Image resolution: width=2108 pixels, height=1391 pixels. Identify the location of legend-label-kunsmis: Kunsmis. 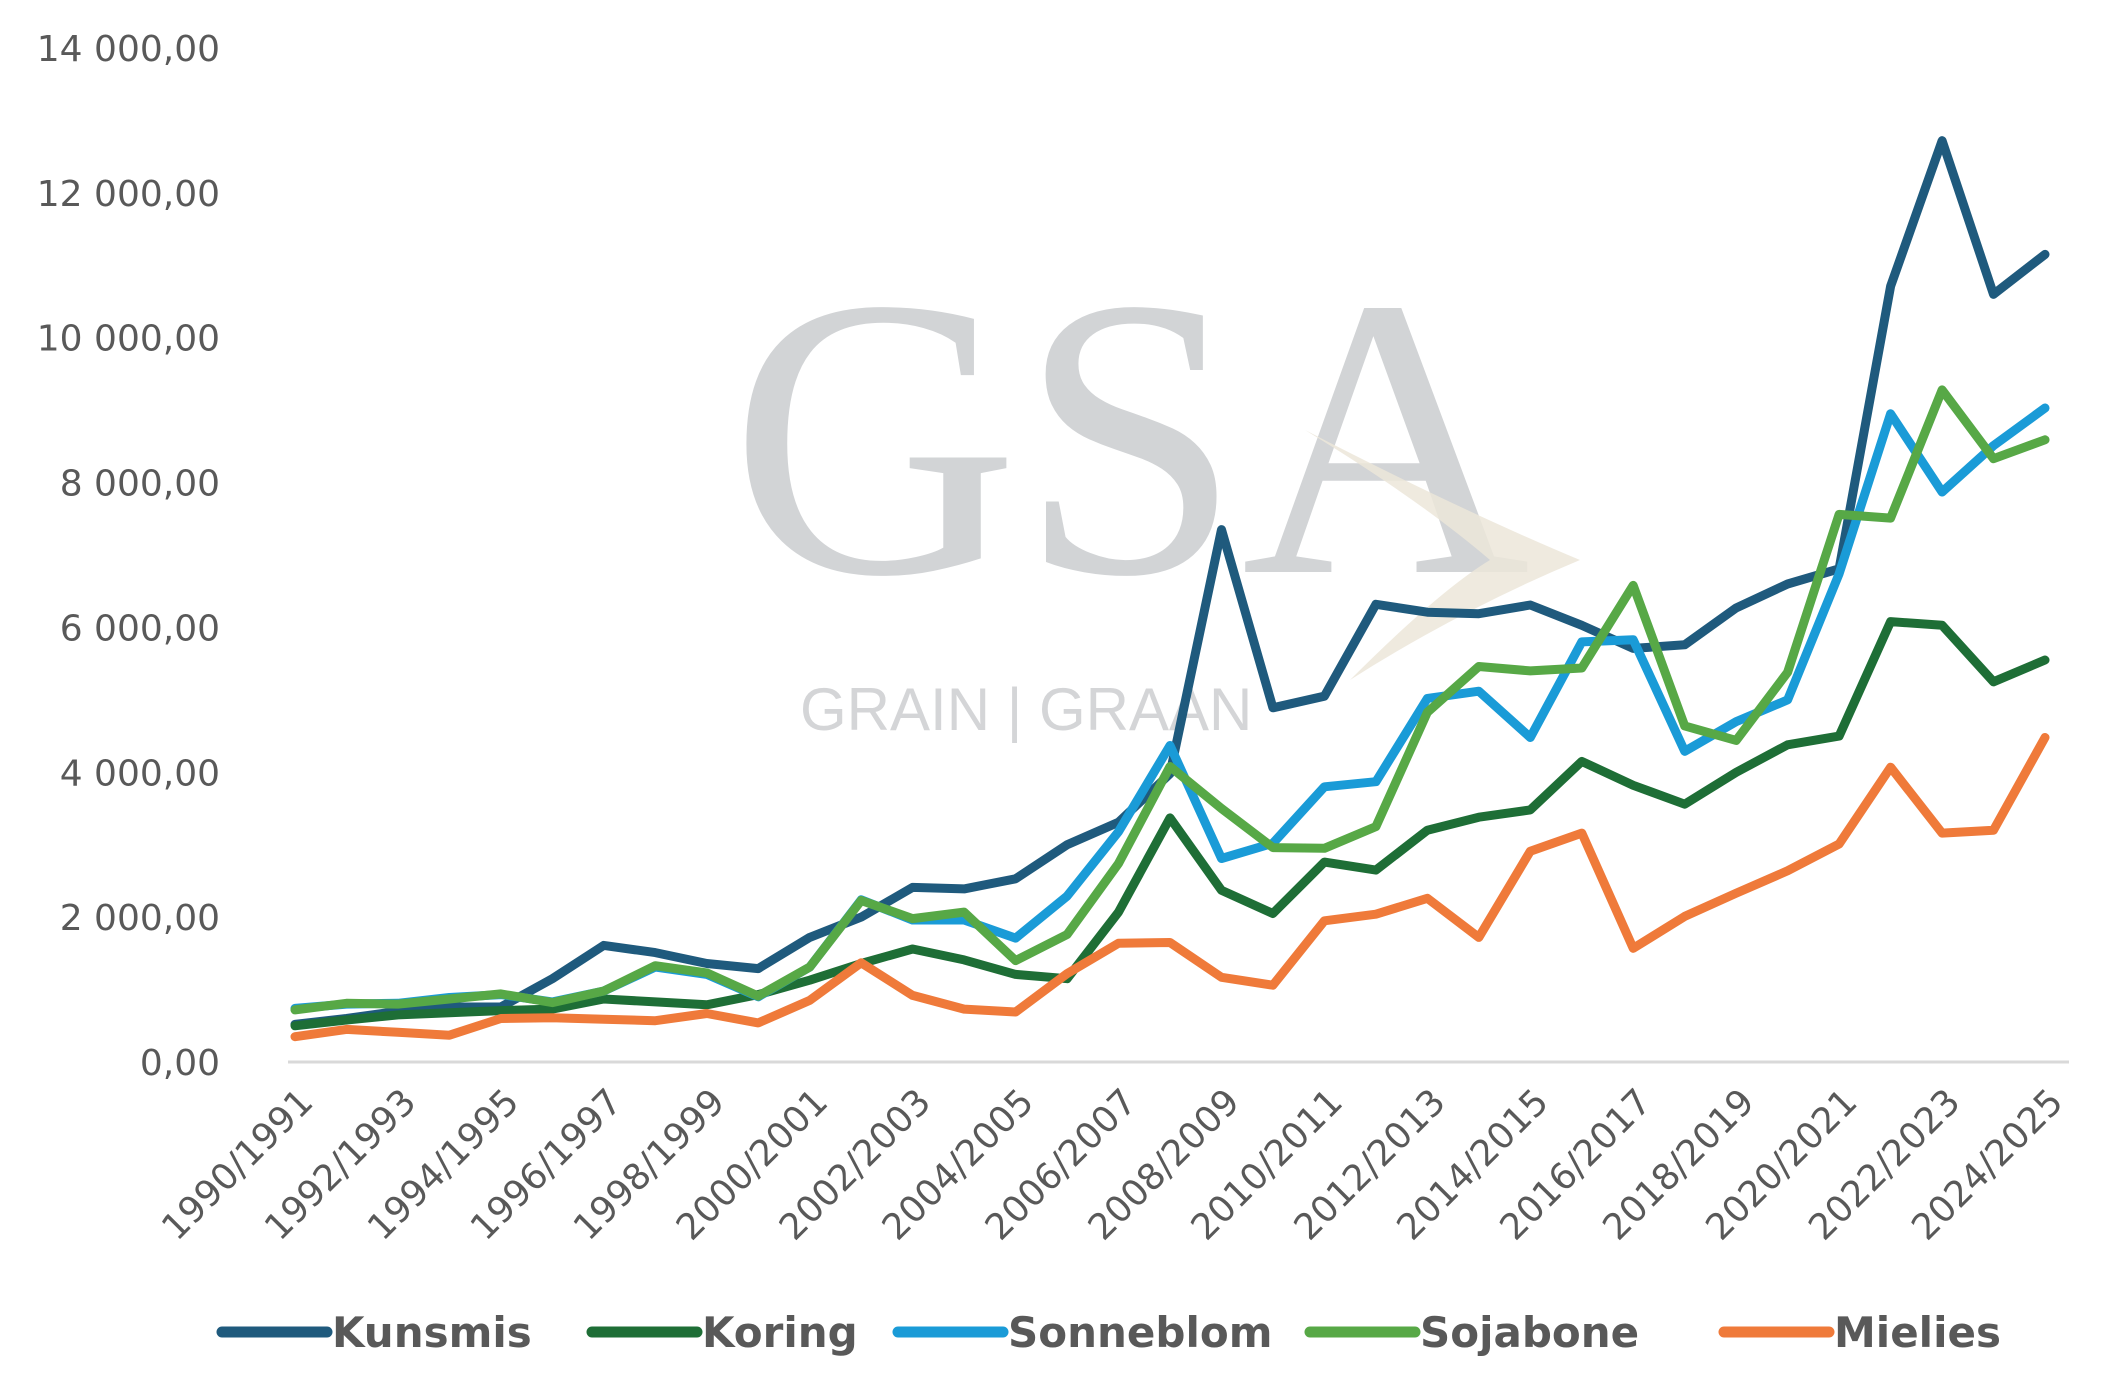
(432, 1332).